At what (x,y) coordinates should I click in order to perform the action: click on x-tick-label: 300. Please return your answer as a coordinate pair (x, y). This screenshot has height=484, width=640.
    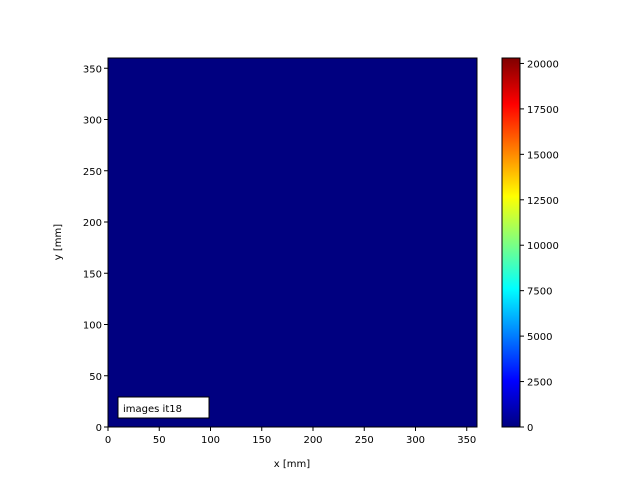
    Looking at the image, I should click on (415, 440).